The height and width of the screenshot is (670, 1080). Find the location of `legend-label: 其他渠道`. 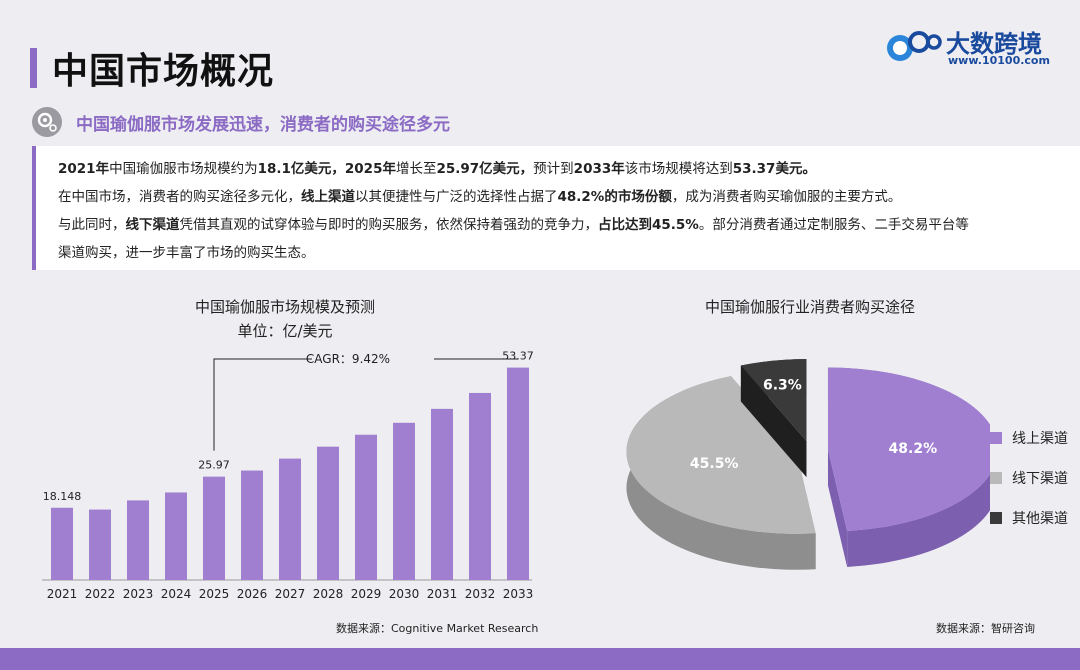

legend-label: 其他渠道 is located at coordinates (1040, 518).